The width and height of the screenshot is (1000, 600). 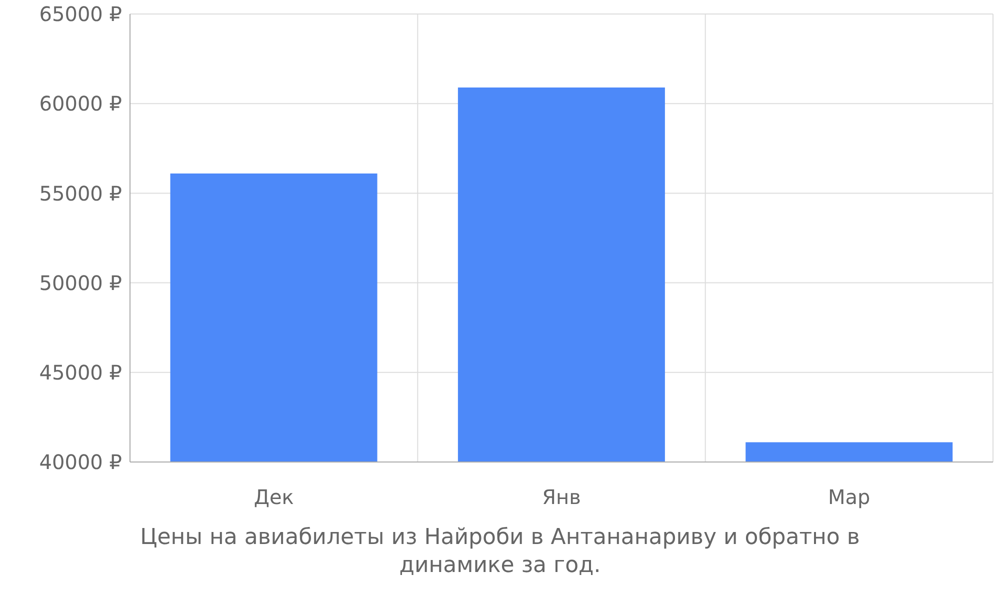 What do you see at coordinates (80, 14) in the screenshot?
I see `y-tick-label: 65000 ₽` at bounding box center [80, 14].